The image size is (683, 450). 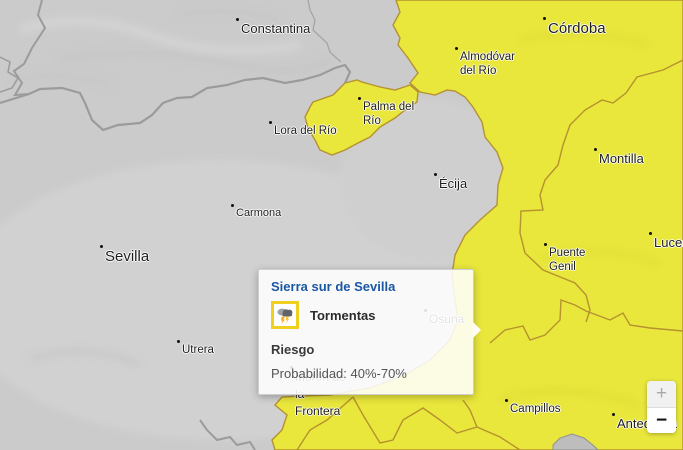 What do you see at coordinates (567, 253) in the screenshot?
I see `label-line: Puente` at bounding box center [567, 253].